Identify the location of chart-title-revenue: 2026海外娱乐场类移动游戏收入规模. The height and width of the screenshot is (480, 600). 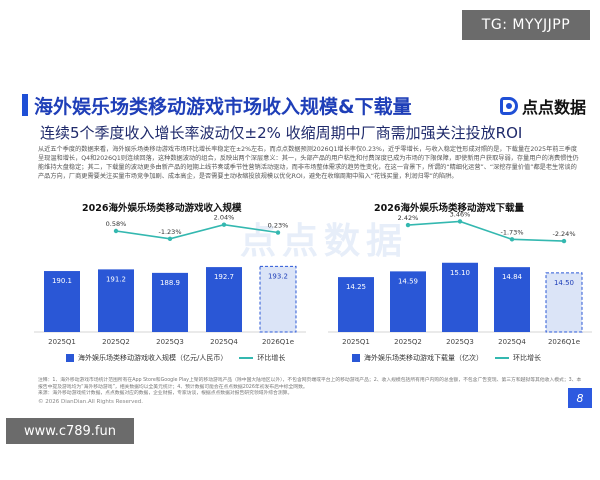
(162, 208).